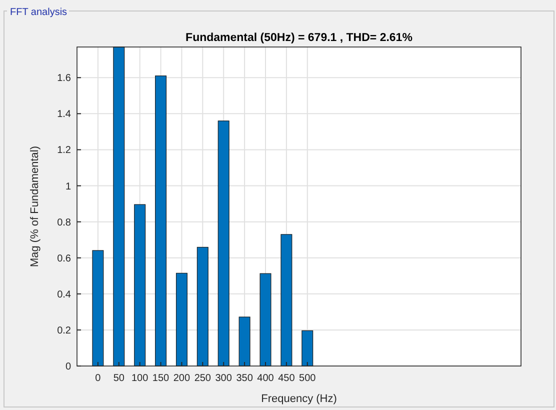 This screenshot has height=410, width=556. What do you see at coordinates (119, 378) in the screenshot?
I see `x-tick-label: 50` at bounding box center [119, 378].